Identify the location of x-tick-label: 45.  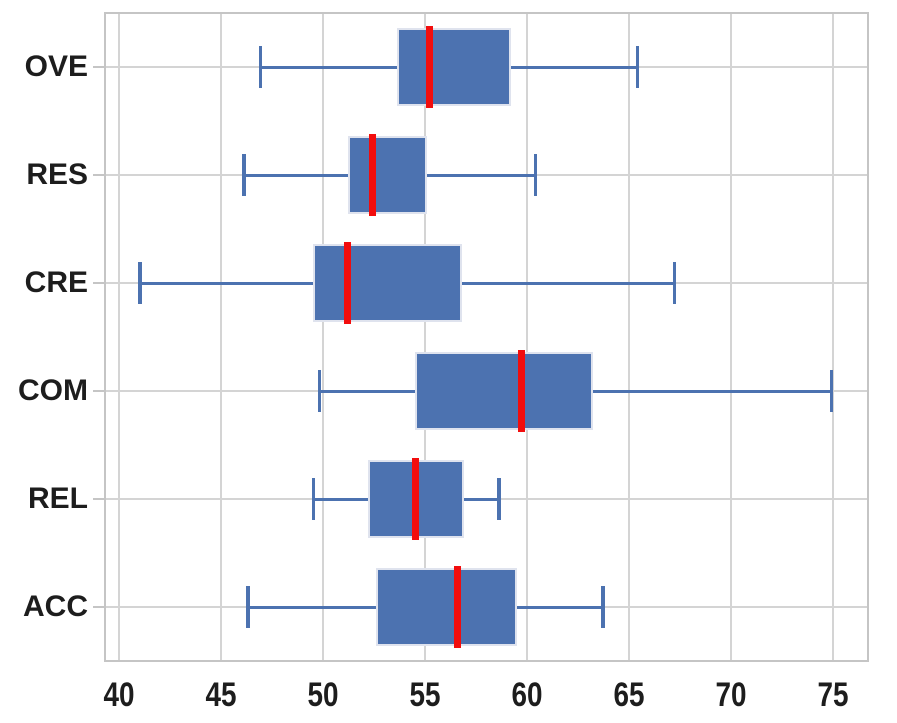
(221, 695).